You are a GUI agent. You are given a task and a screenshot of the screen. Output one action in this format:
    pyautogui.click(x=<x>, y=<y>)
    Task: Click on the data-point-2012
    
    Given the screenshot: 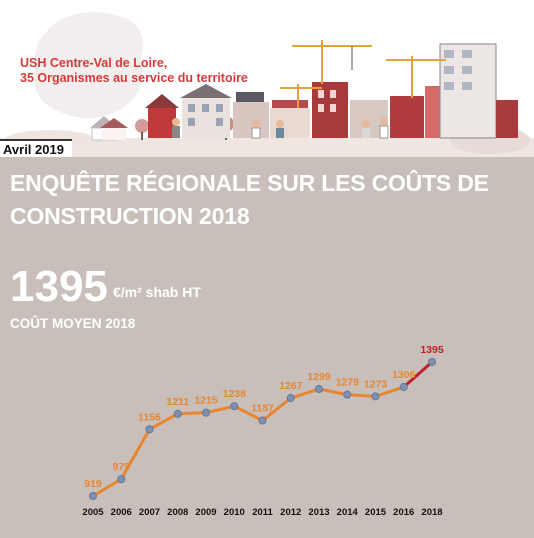 What is the action you would take?
    pyautogui.click(x=290, y=398)
    